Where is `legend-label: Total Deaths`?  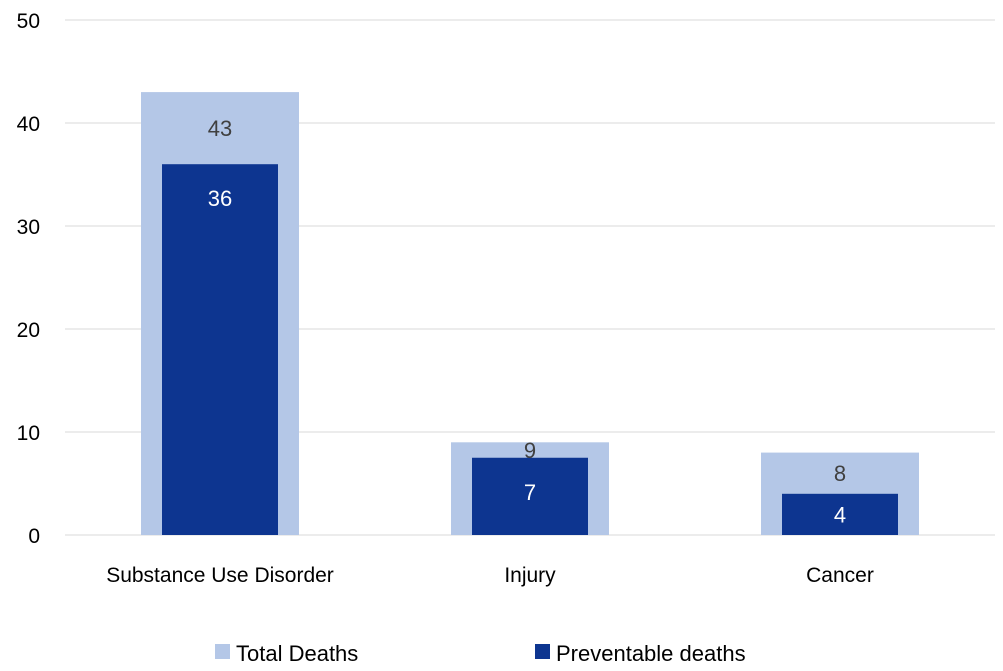
legend-label: Total Deaths is located at coordinates (297, 653).